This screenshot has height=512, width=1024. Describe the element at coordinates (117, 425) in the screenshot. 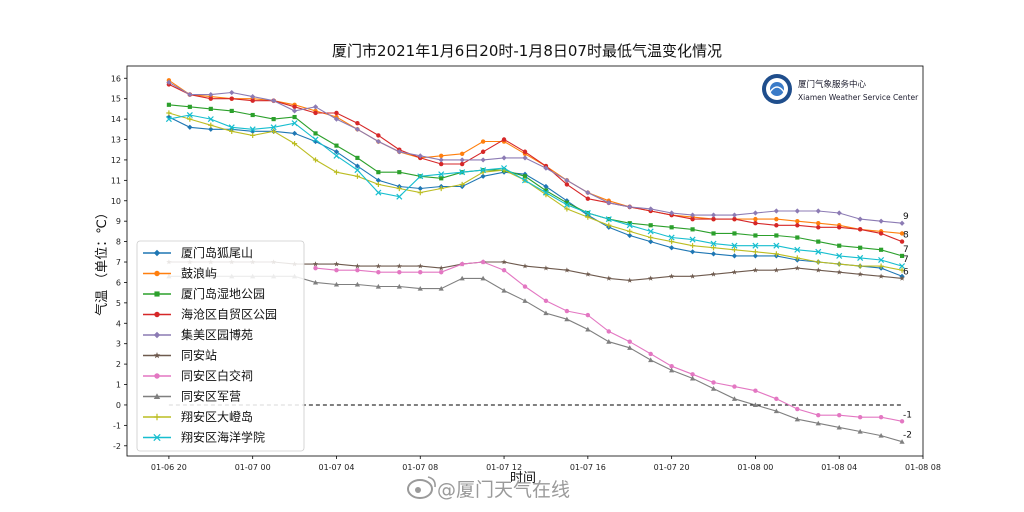

I see `y-tick-label: -1` at that location.